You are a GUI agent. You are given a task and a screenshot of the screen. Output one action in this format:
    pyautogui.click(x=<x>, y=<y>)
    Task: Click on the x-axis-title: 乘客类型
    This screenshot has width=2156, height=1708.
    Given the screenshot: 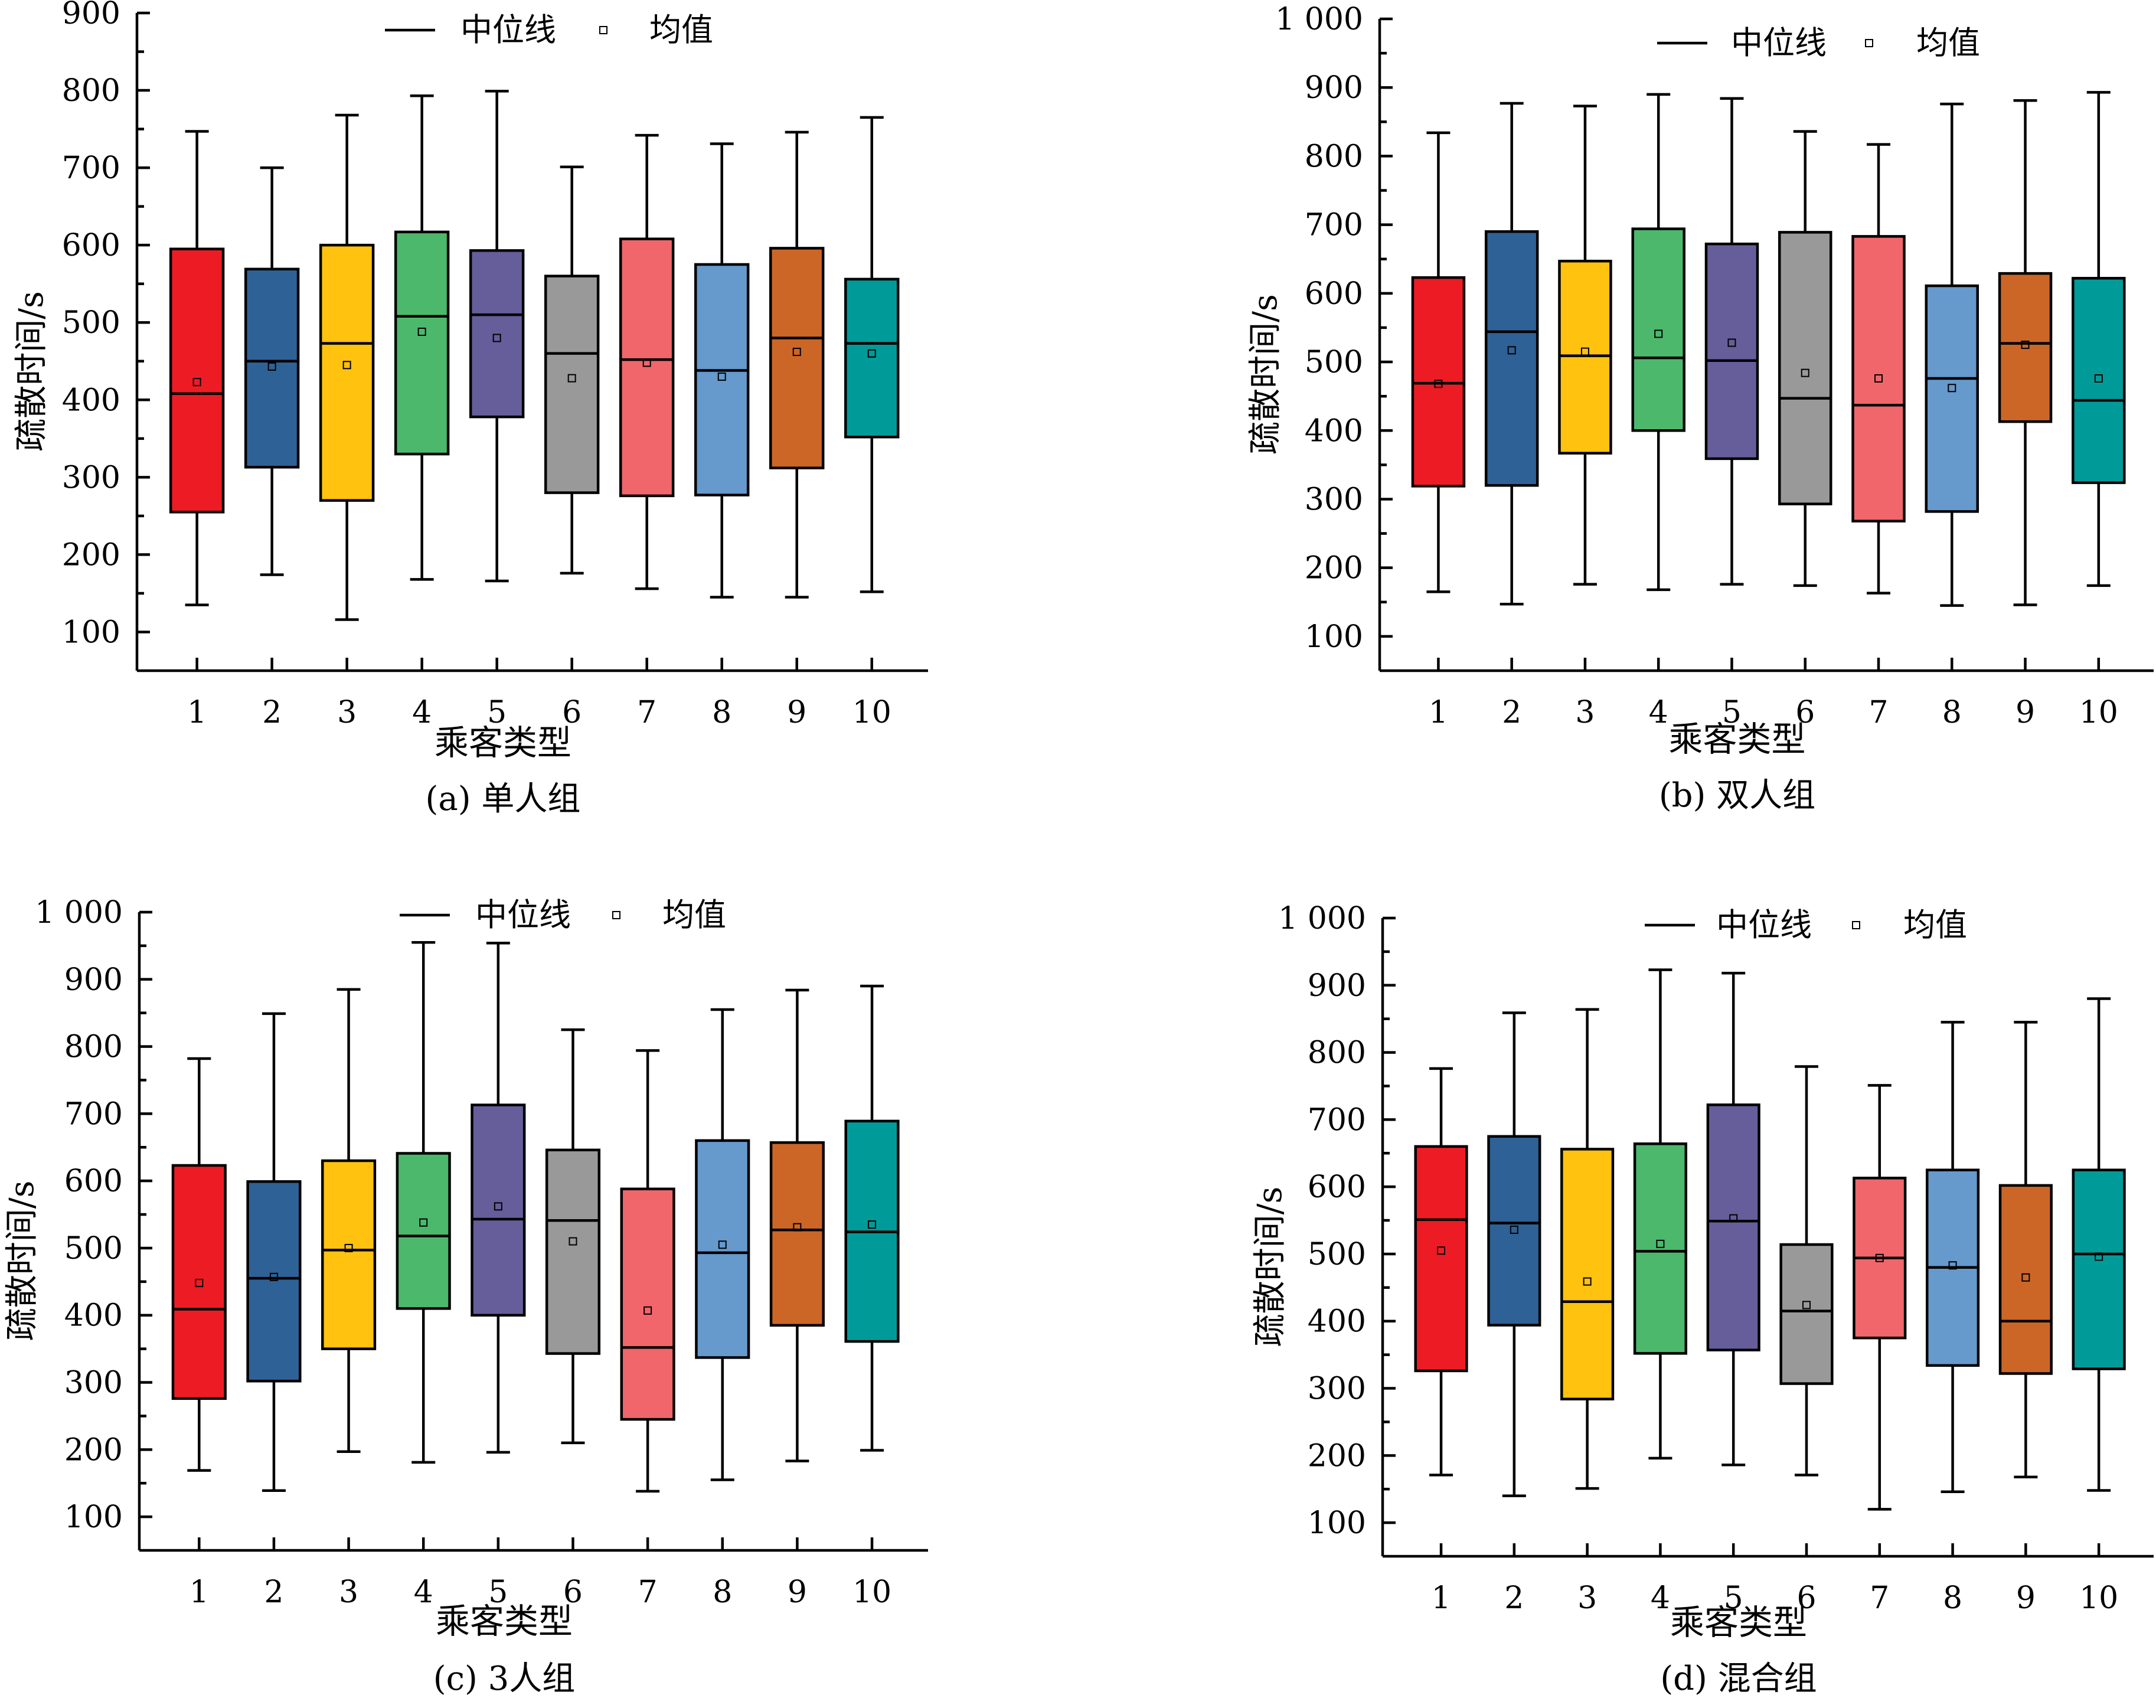 What is the action you would take?
    pyautogui.click(x=1739, y=1622)
    